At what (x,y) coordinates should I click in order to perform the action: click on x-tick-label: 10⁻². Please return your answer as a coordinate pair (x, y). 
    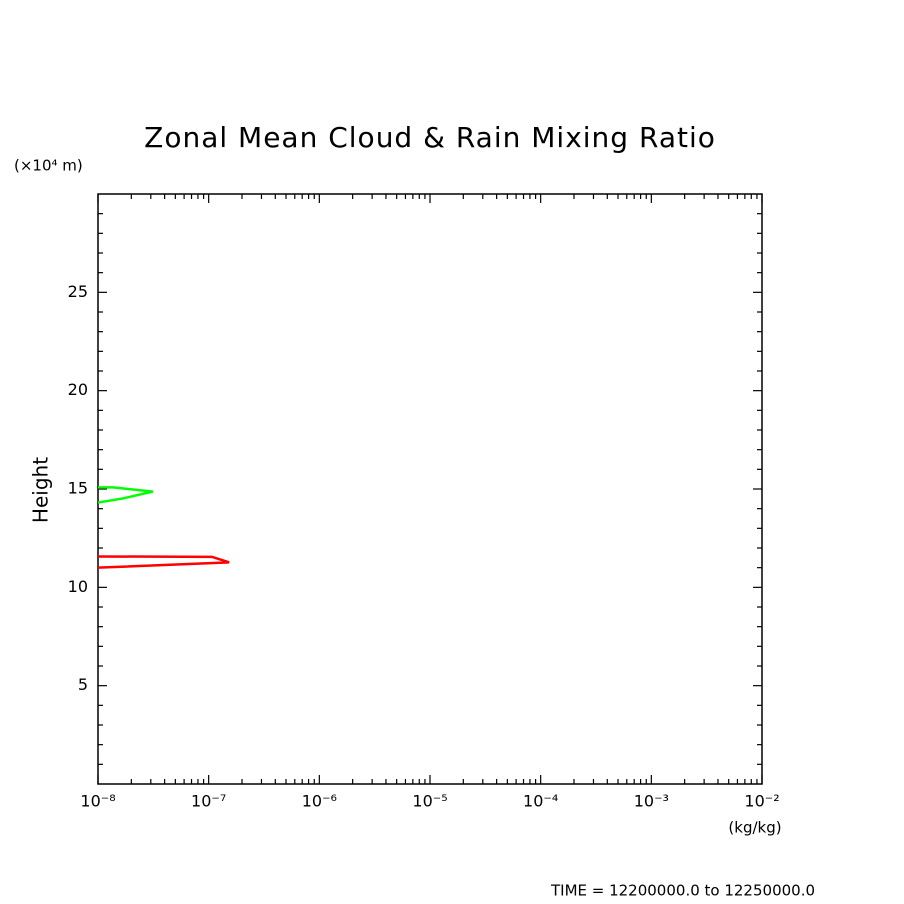
    Looking at the image, I should click on (761, 801).